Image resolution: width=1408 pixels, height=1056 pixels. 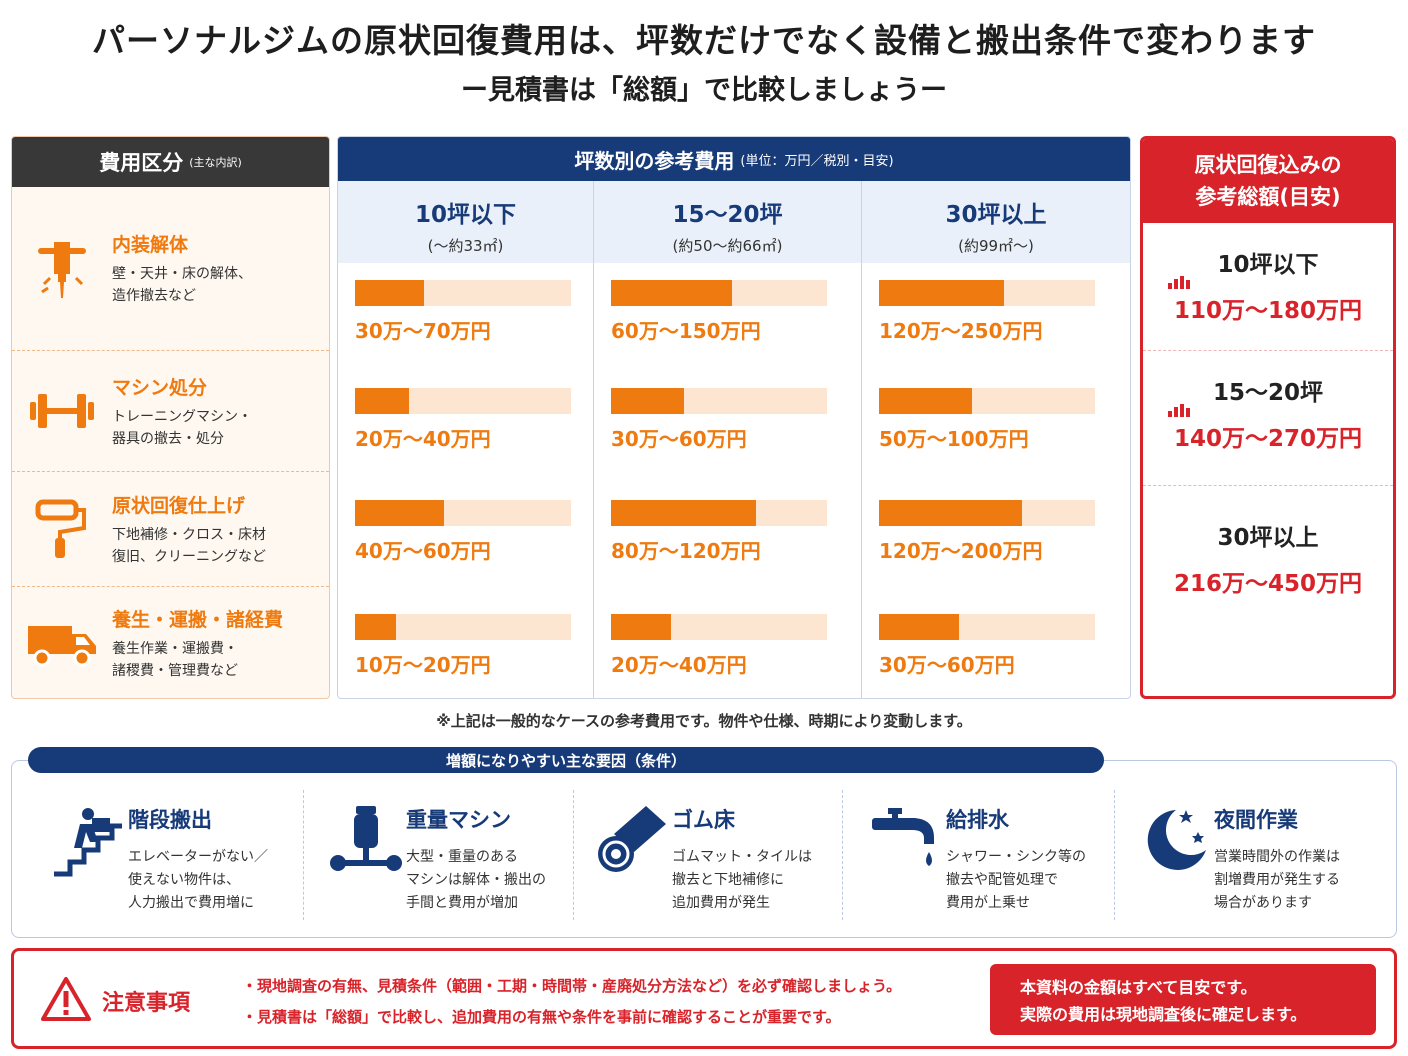 What do you see at coordinates (1268, 181) in the screenshot?
I see `total-header: 原状回復込みの 参考総額(目安)` at bounding box center [1268, 181].